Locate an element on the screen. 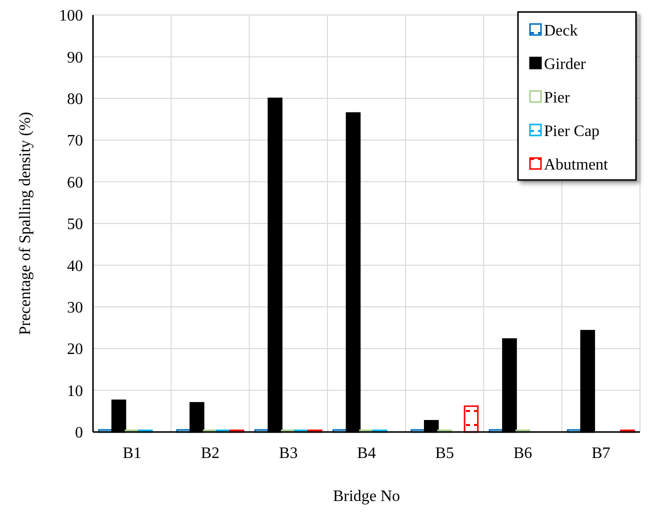 This screenshot has height=515, width=653. legend-label: Pier is located at coordinates (557, 98).